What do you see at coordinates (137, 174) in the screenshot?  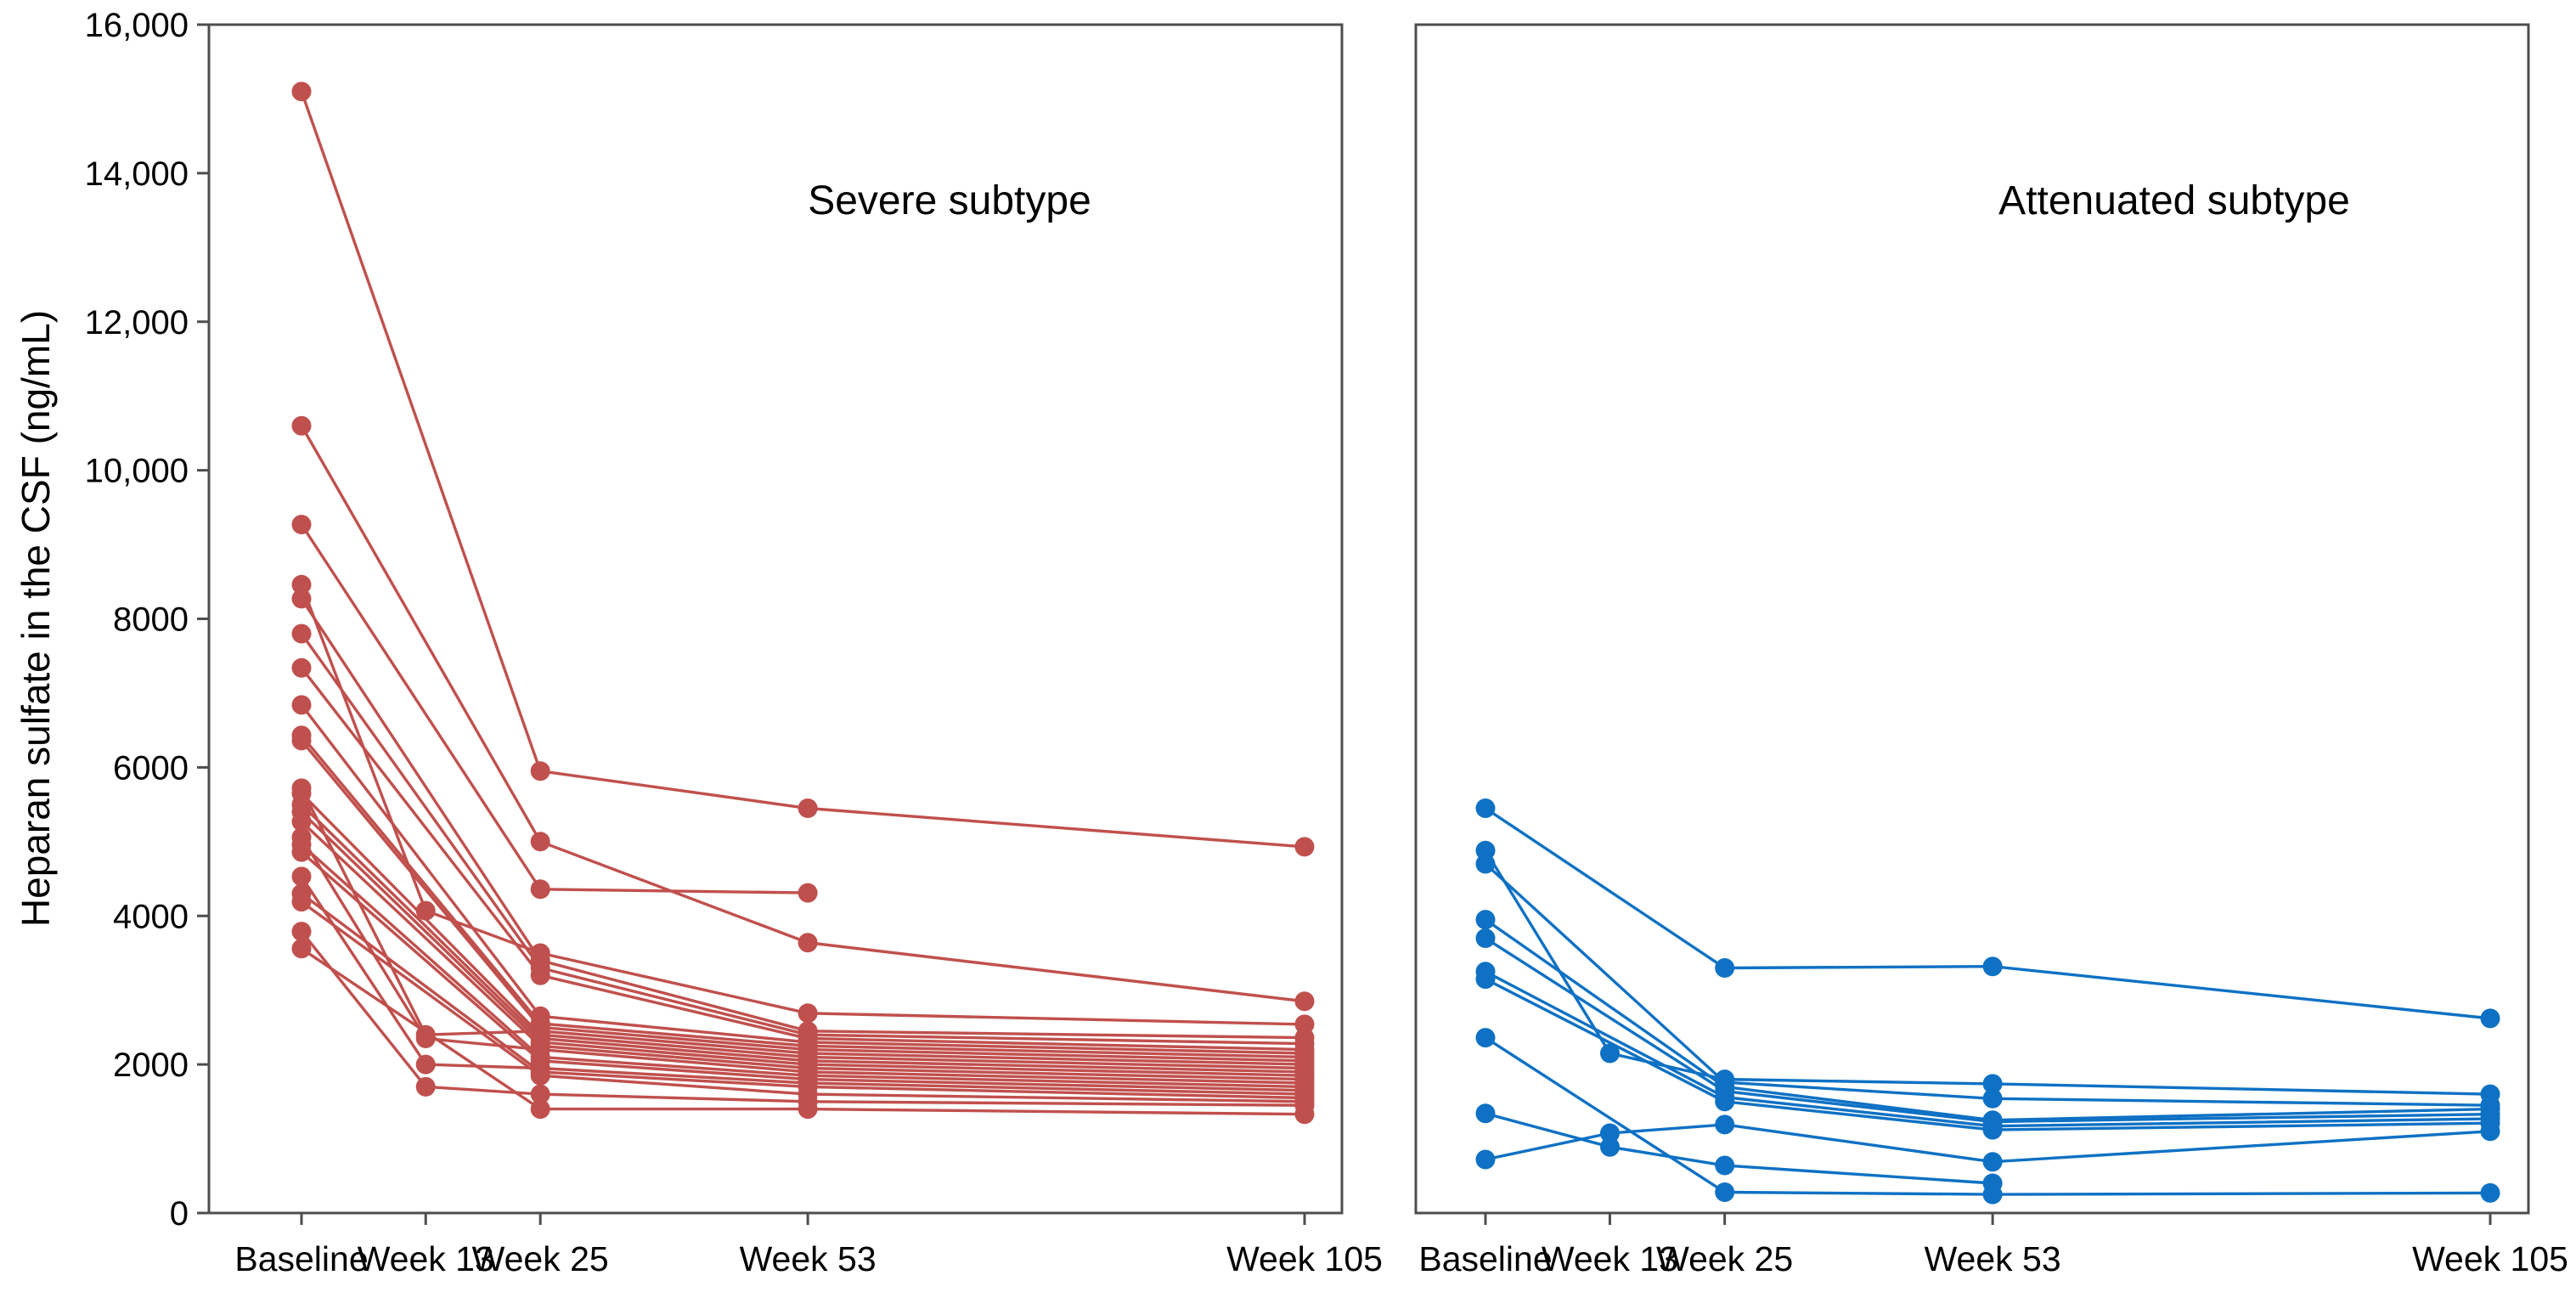 I see `y-tick-label: 14,000` at bounding box center [137, 174].